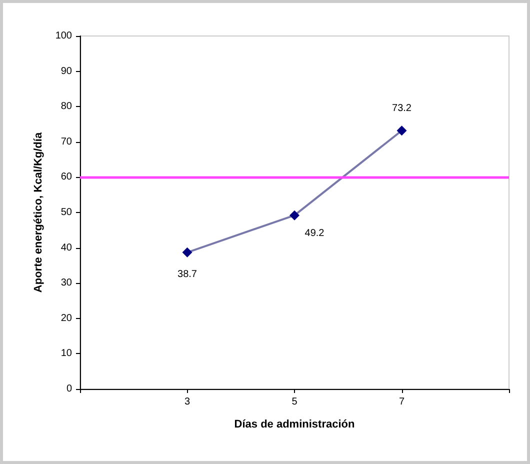 The width and height of the screenshot is (530, 464). I want to click on y-tick-label: 30, so click(66, 283).